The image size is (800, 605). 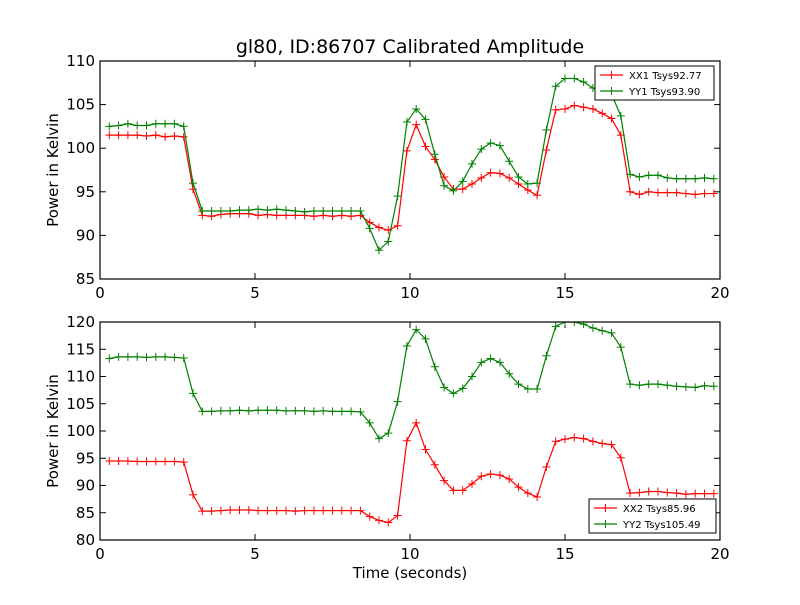 What do you see at coordinates (654, 83) in the screenshot?
I see `legend-box` at bounding box center [654, 83].